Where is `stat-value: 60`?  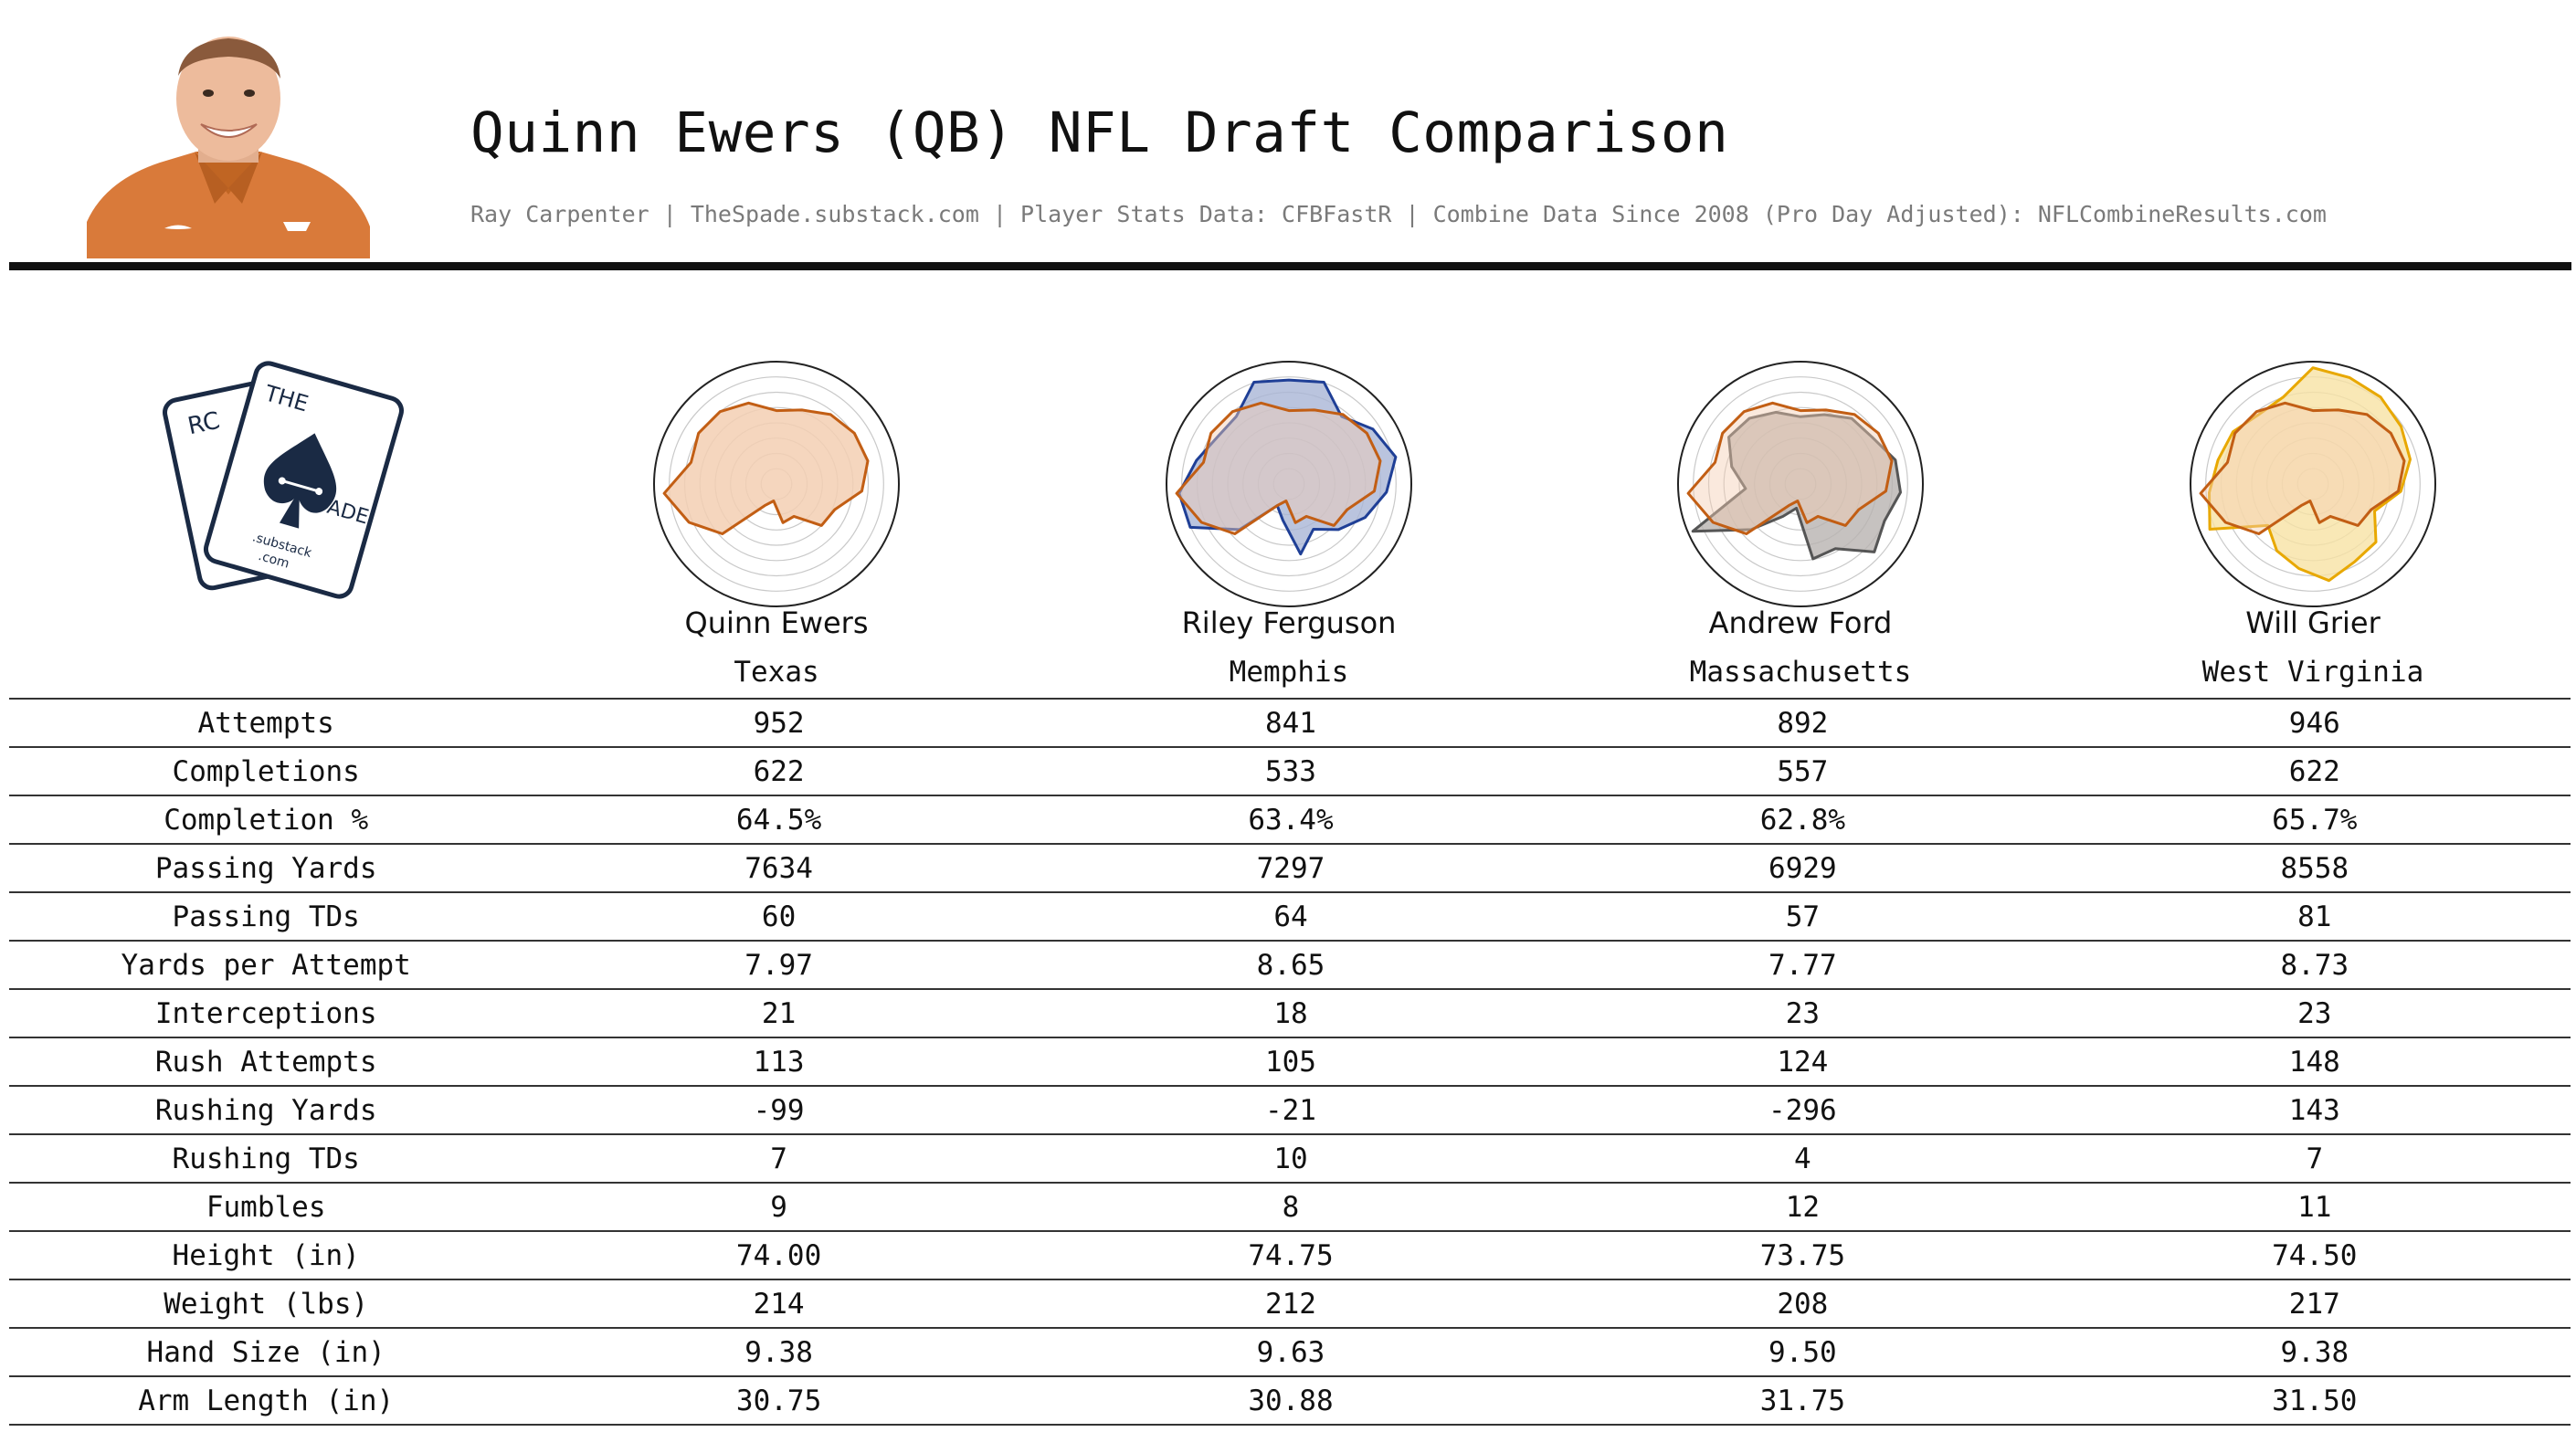 stat-value: 60 is located at coordinates (779, 916).